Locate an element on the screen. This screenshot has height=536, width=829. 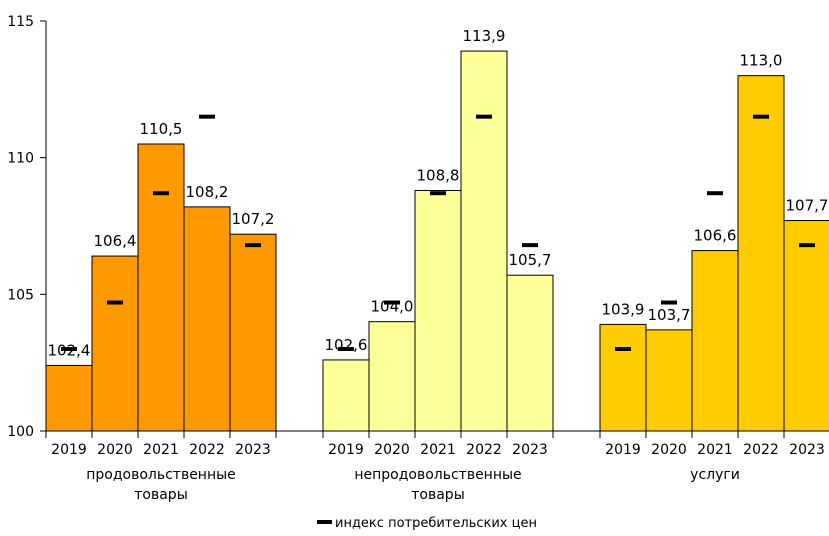
y-tick-label: 105 is located at coordinates (20, 295).